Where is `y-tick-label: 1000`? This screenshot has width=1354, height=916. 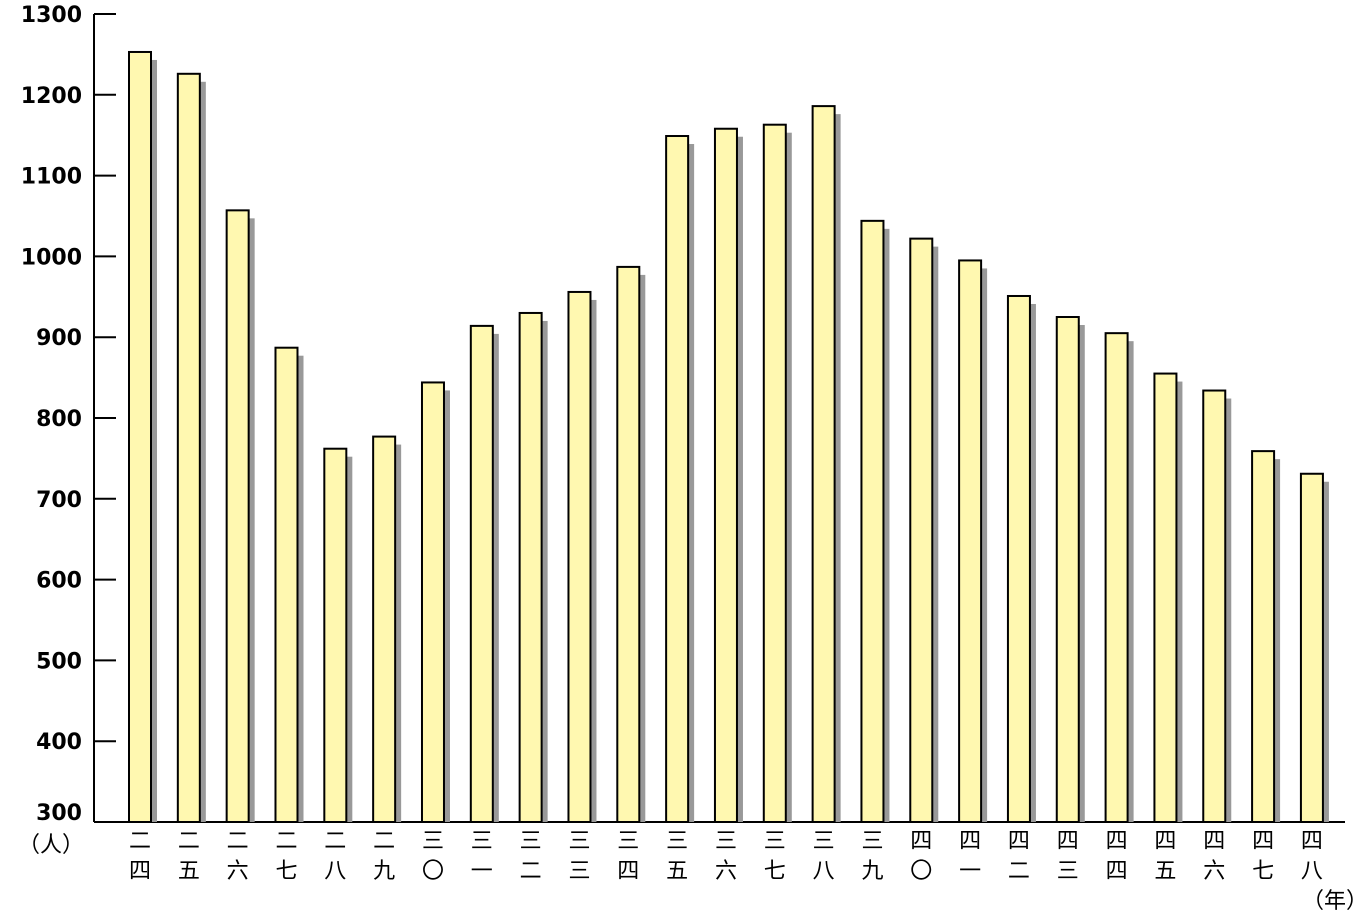
y-tick-label: 1000 is located at coordinates (51, 257).